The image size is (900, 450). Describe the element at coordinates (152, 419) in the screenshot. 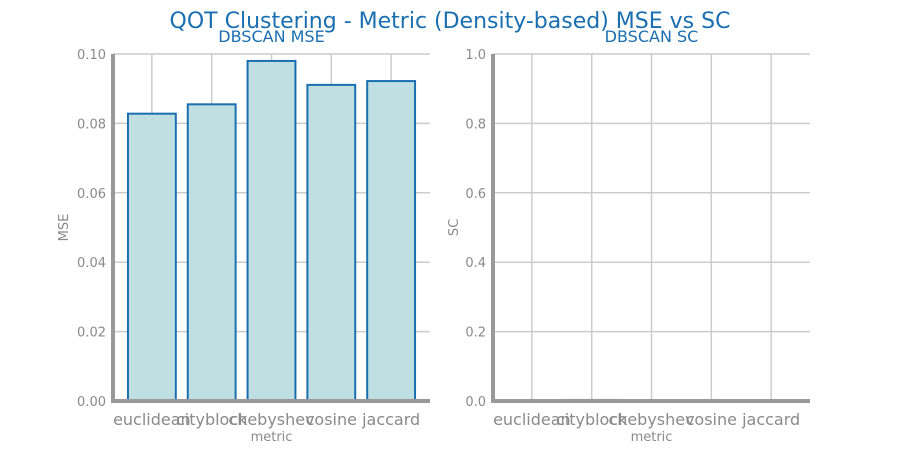

I see `mse-xtick-label: euclidean` at that location.